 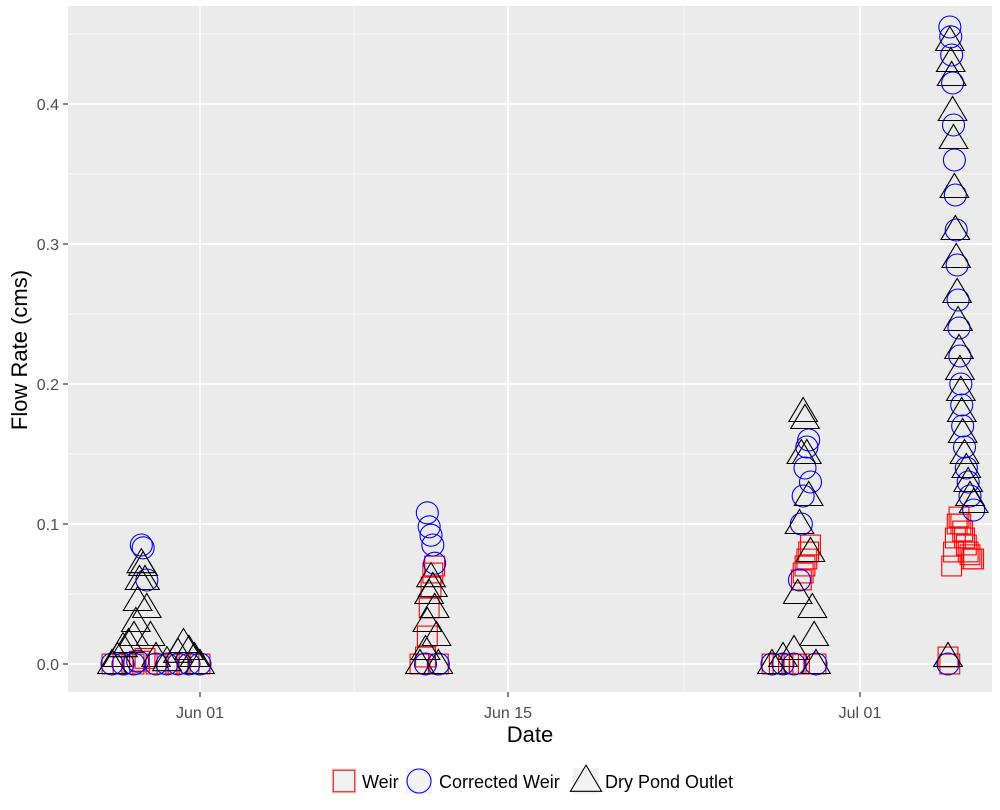 What do you see at coordinates (499, 782) in the screenshot?
I see `legend-label: Corrected Weir` at bounding box center [499, 782].